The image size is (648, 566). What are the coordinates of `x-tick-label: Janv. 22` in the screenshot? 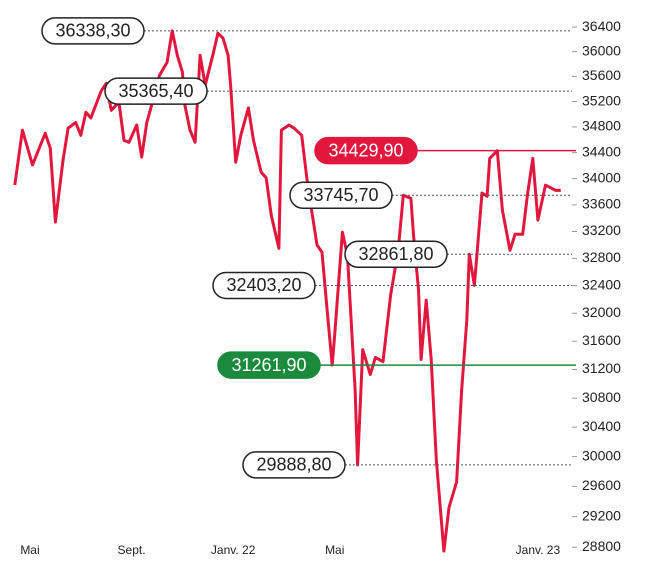 It's located at (233, 550).